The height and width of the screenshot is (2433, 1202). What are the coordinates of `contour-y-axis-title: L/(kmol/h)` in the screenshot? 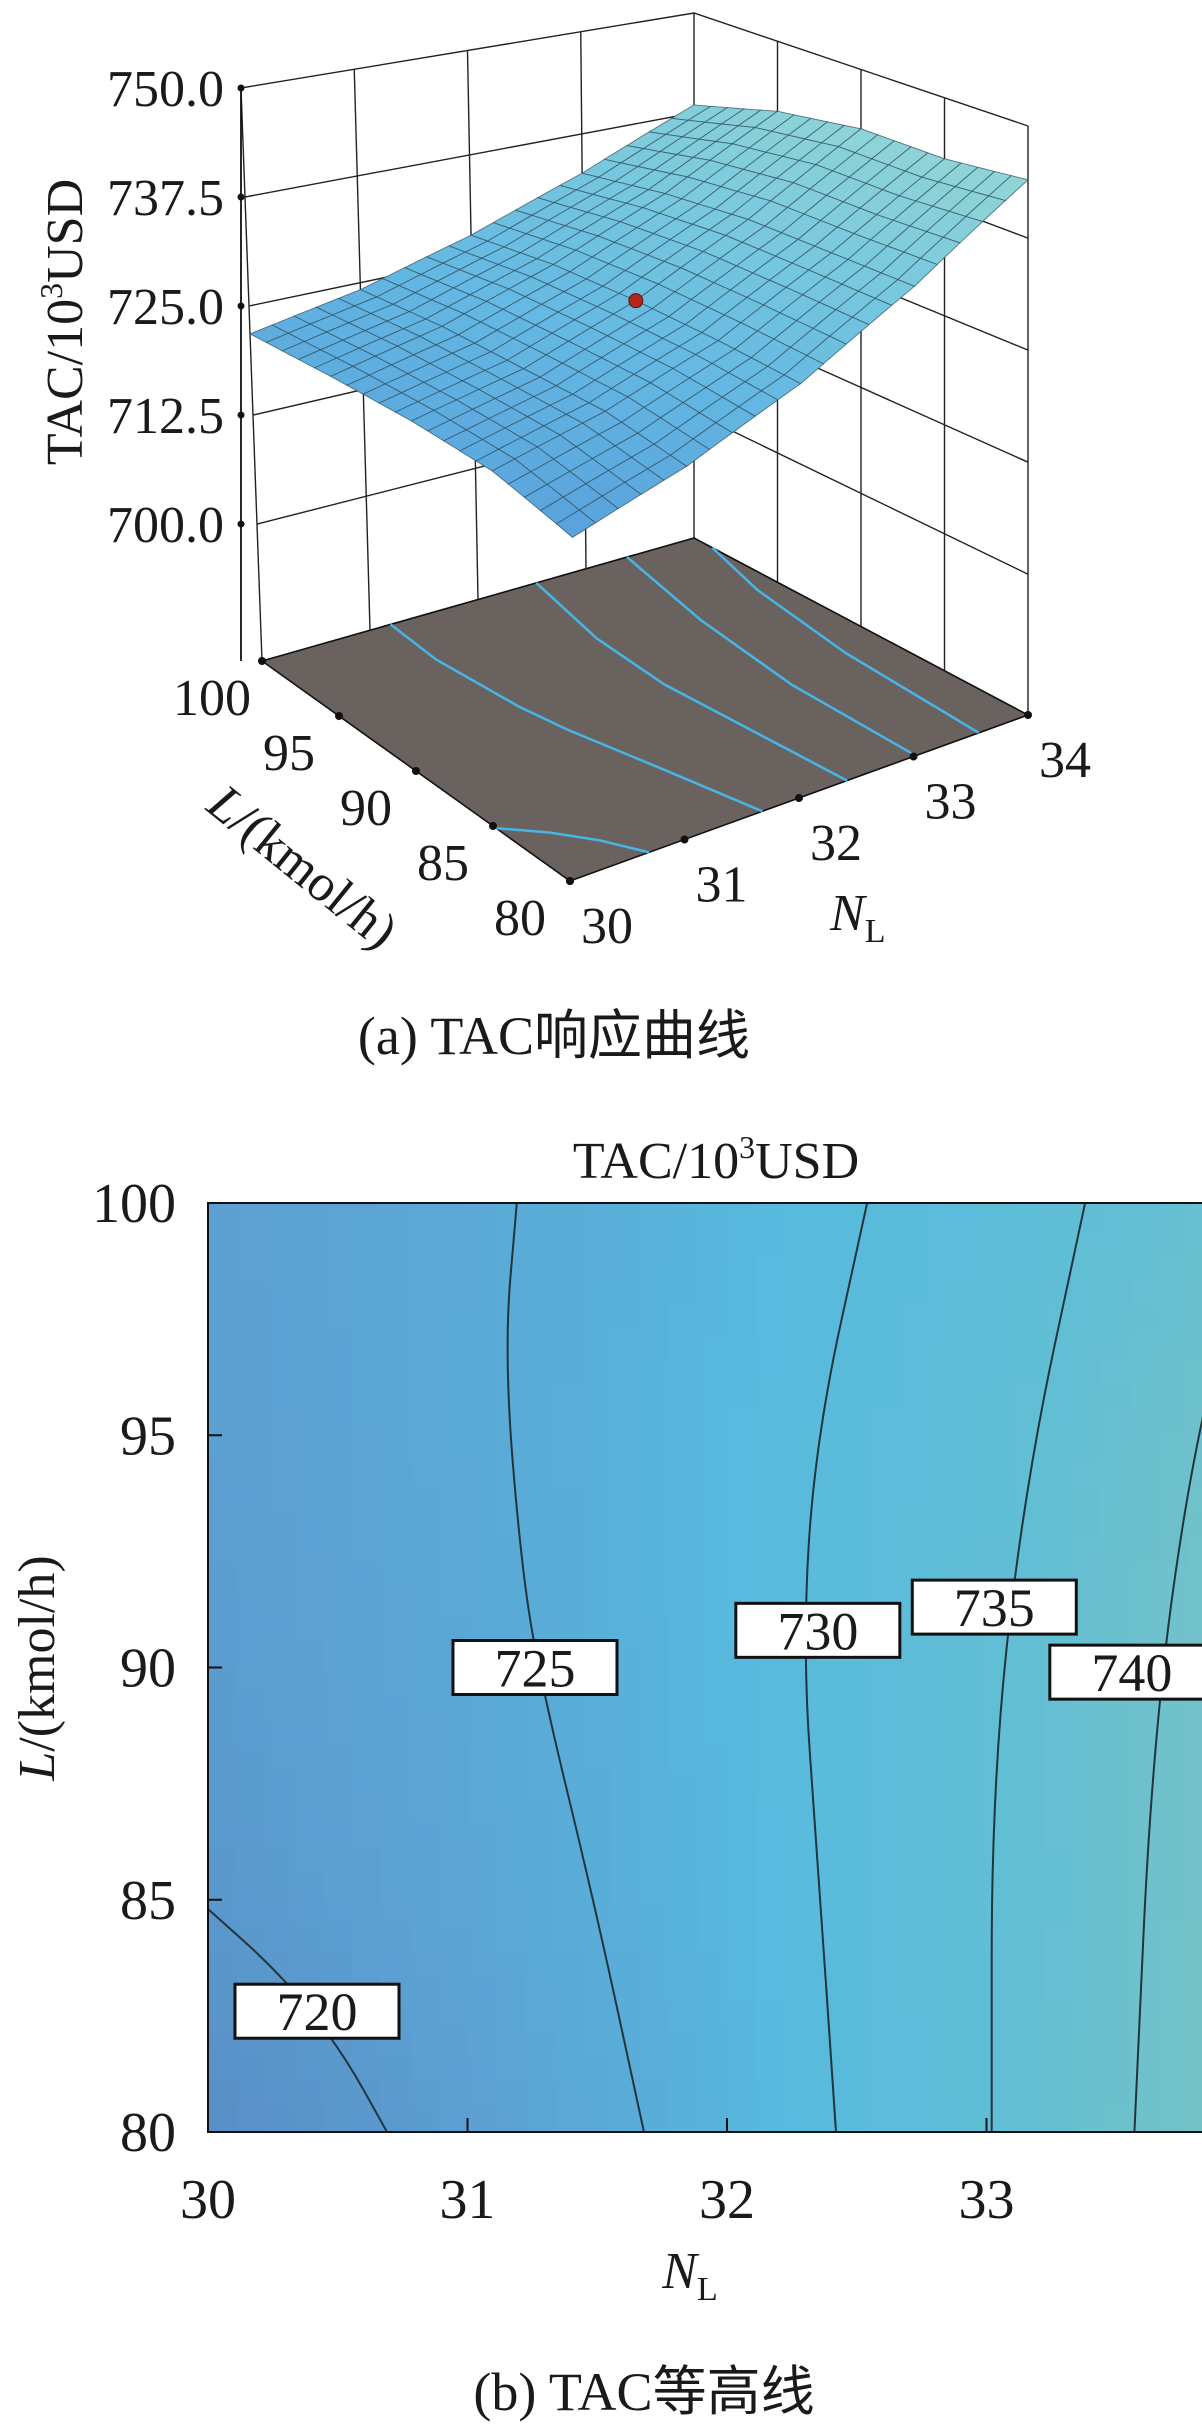 It's located at (37, 1668).